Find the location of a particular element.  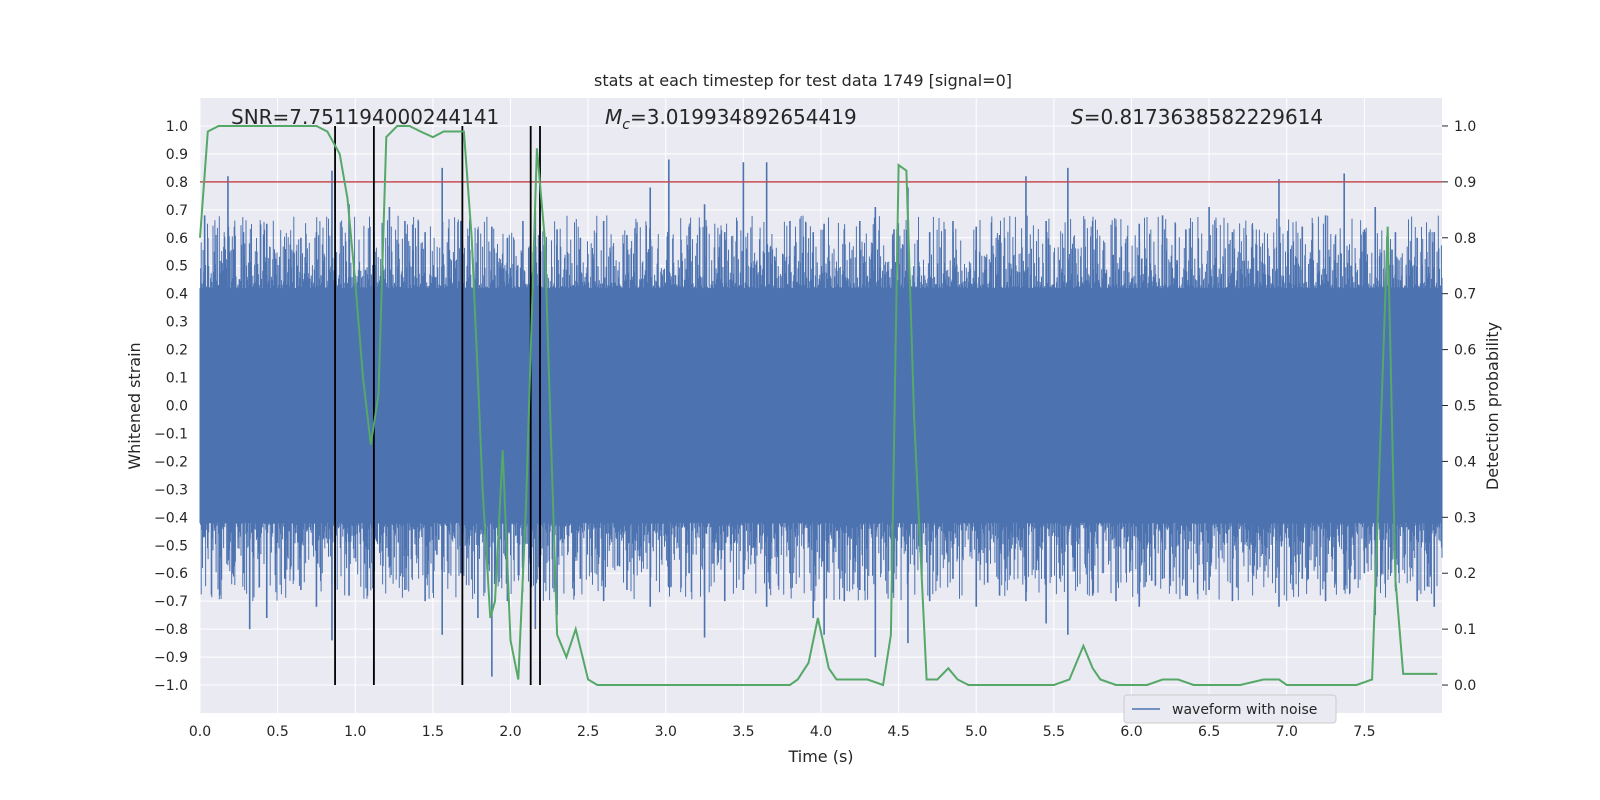

y2-tick-label: 0.4 is located at coordinates (1465, 462).